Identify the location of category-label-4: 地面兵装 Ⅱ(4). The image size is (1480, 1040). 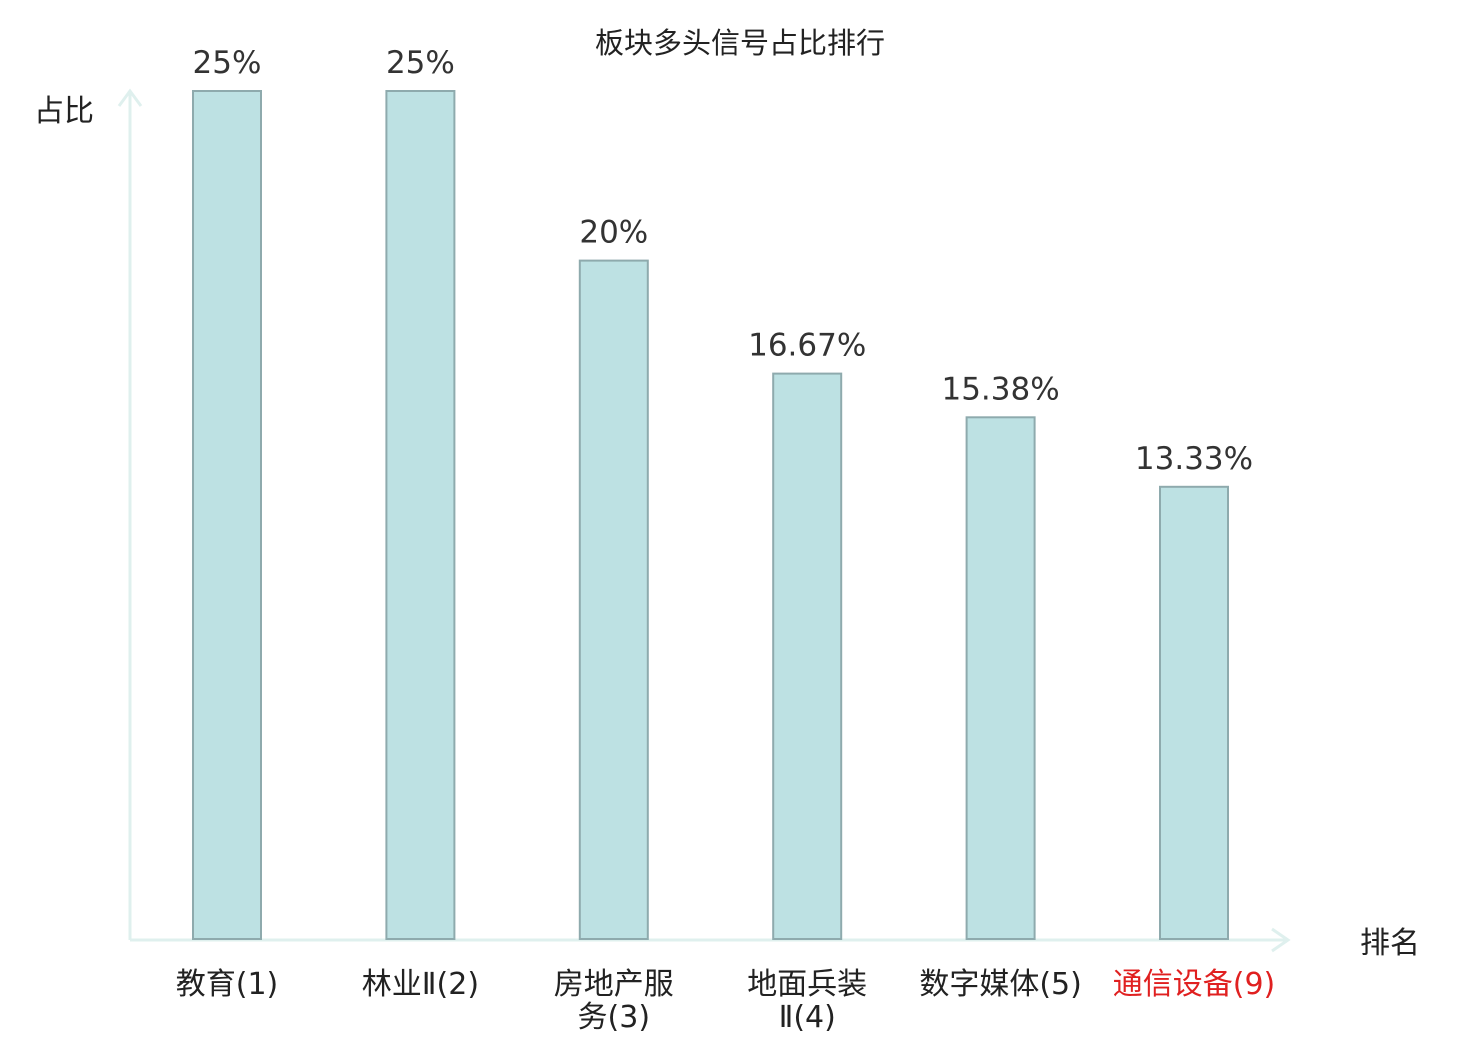
(807, 1001).